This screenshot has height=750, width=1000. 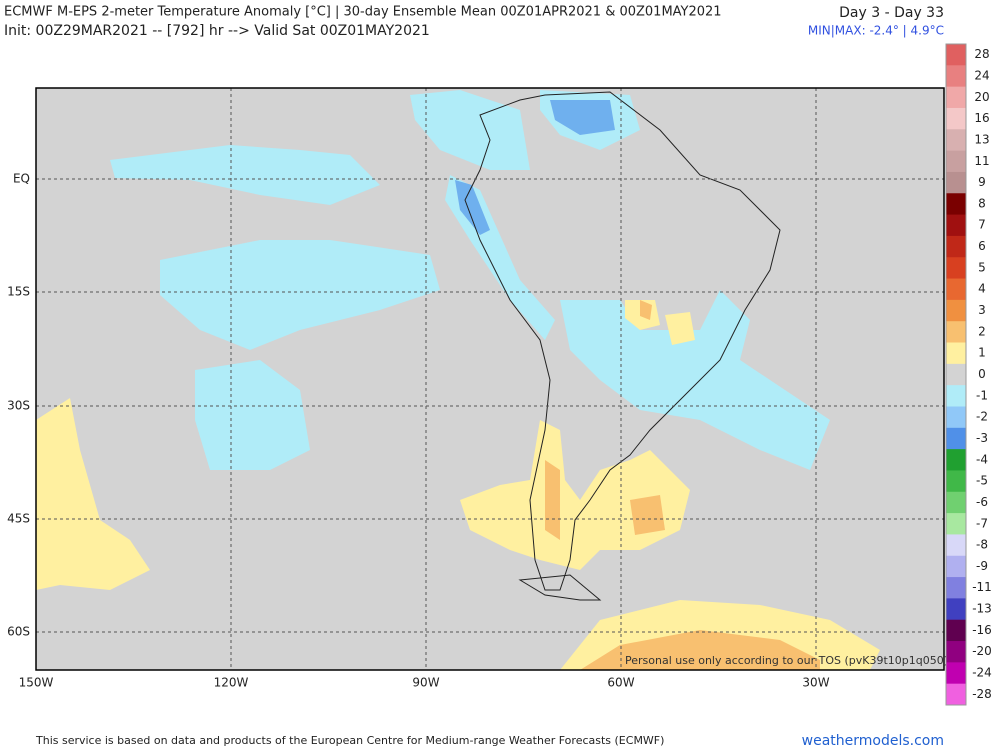 What do you see at coordinates (18, 292) in the screenshot?
I see `lat-label: 15S` at bounding box center [18, 292].